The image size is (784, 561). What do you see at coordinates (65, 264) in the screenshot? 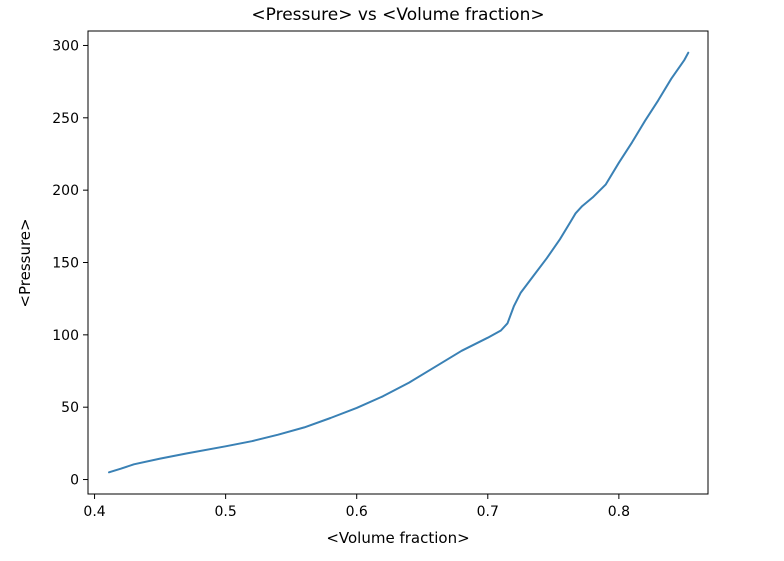
I see `y-tick-label: 150` at bounding box center [65, 264].